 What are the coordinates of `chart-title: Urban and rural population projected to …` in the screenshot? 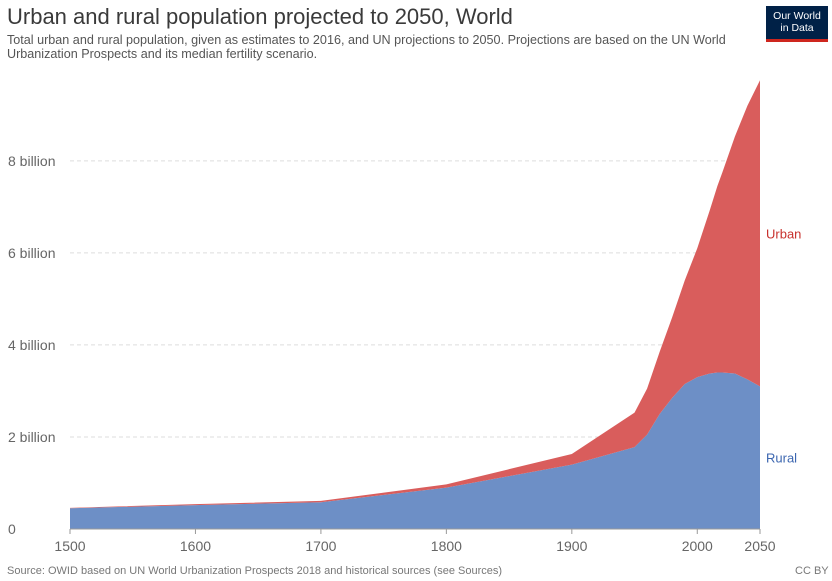 It's located at (260, 16).